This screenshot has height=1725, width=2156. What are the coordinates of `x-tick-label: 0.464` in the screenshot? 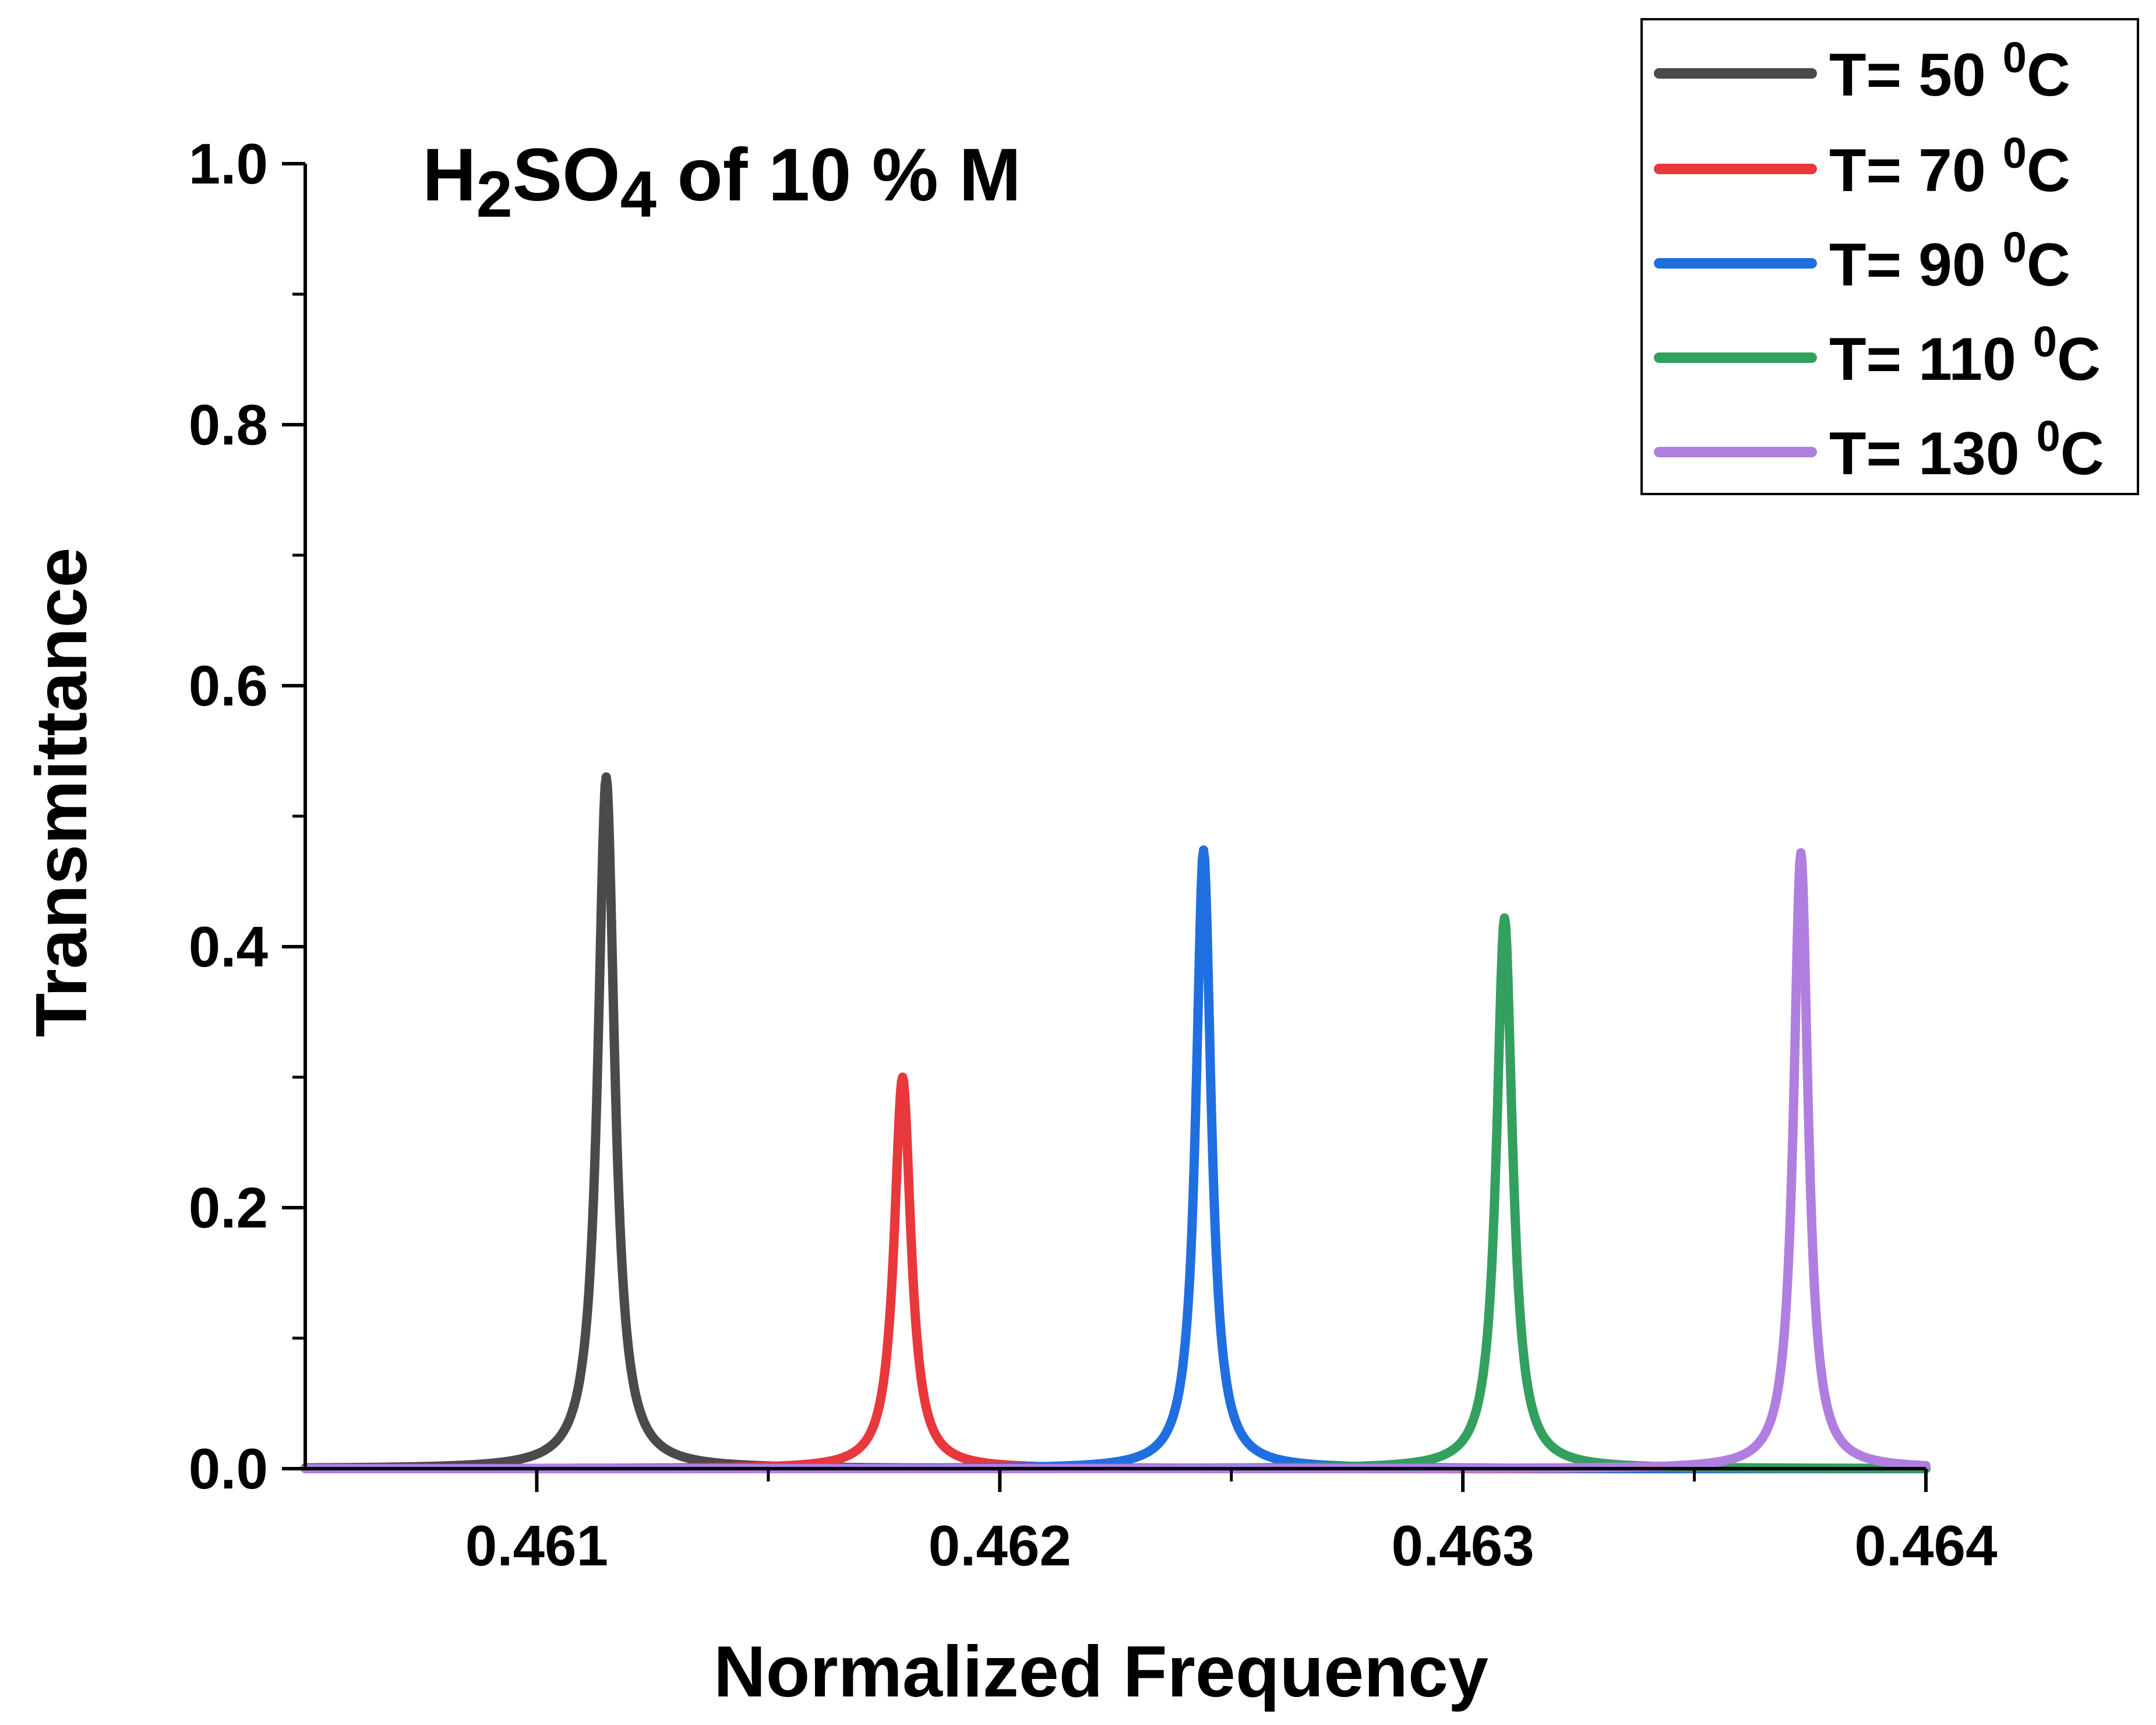 It's located at (1925, 1546).